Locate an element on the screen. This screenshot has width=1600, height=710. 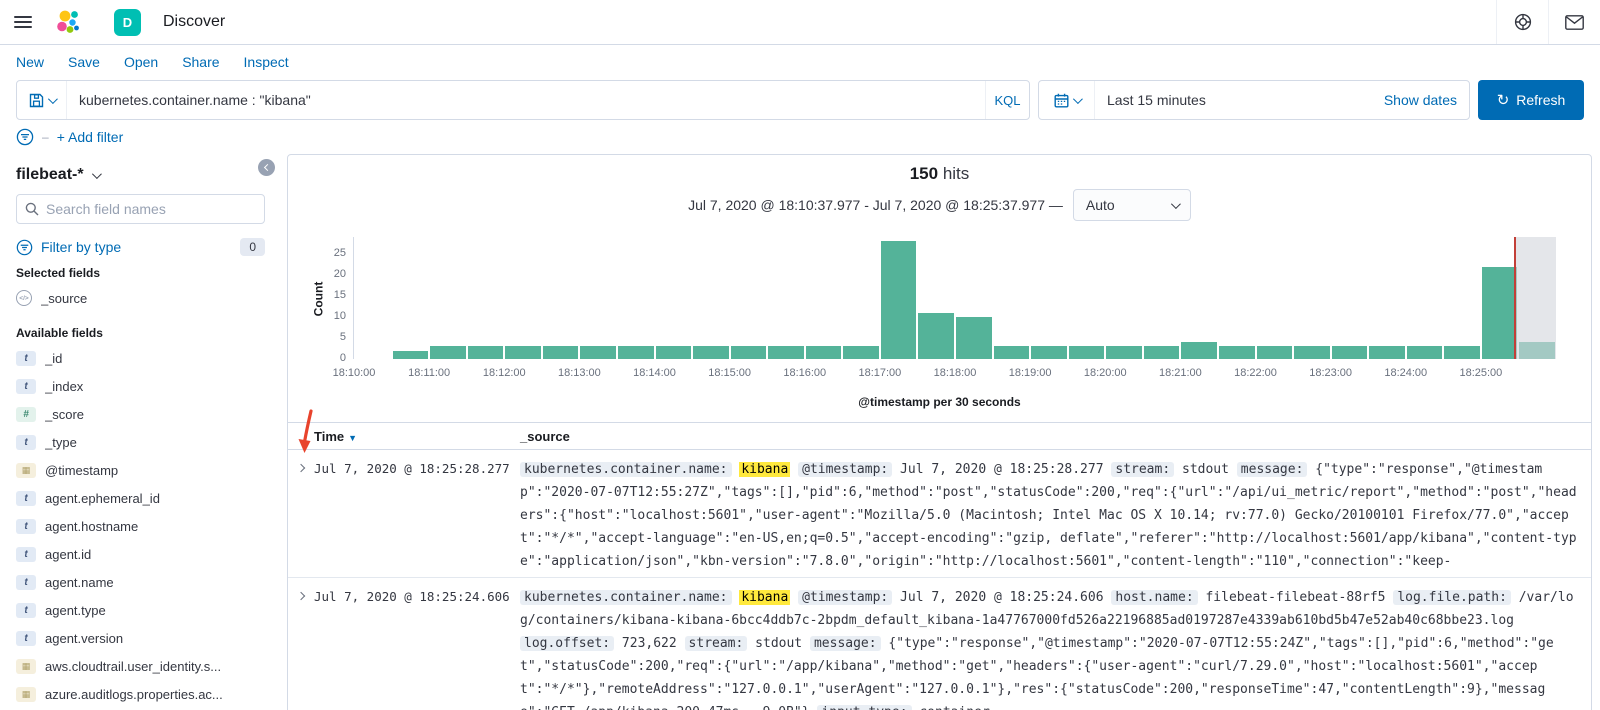
field-name: agent.ephemeral_id is located at coordinates (102, 498).